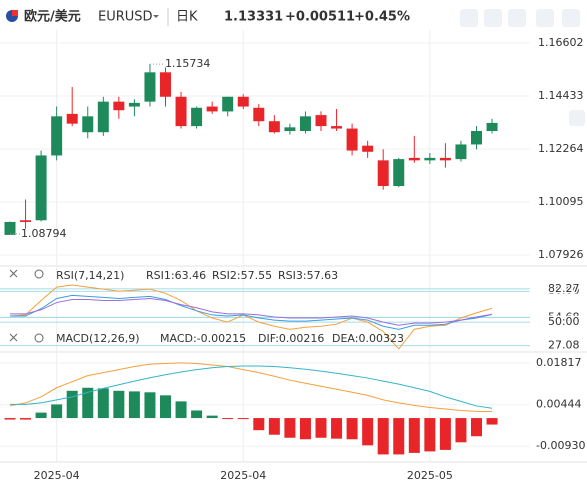 The width and height of the screenshot is (587, 490). What do you see at coordinates (559, 404) in the screenshot?
I see `y-tick-label: 0.00444` at bounding box center [559, 404].